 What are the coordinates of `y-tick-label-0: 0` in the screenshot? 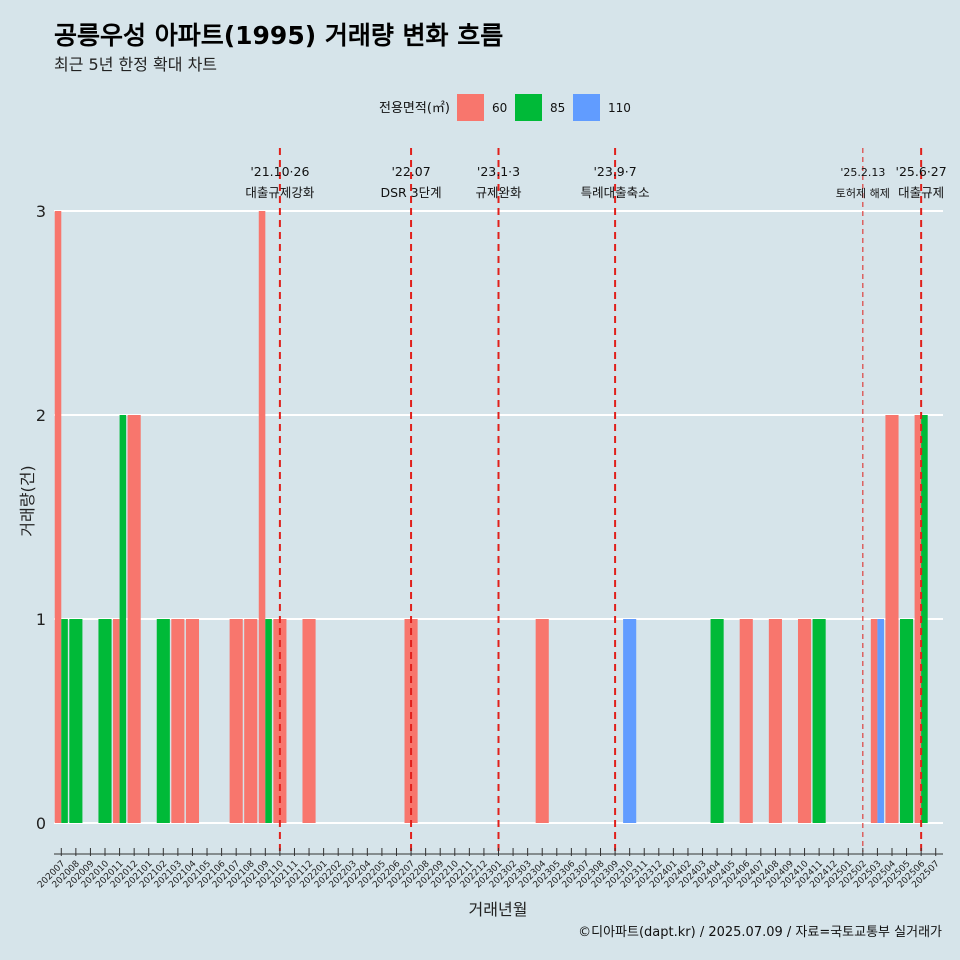 It's located at (41, 823).